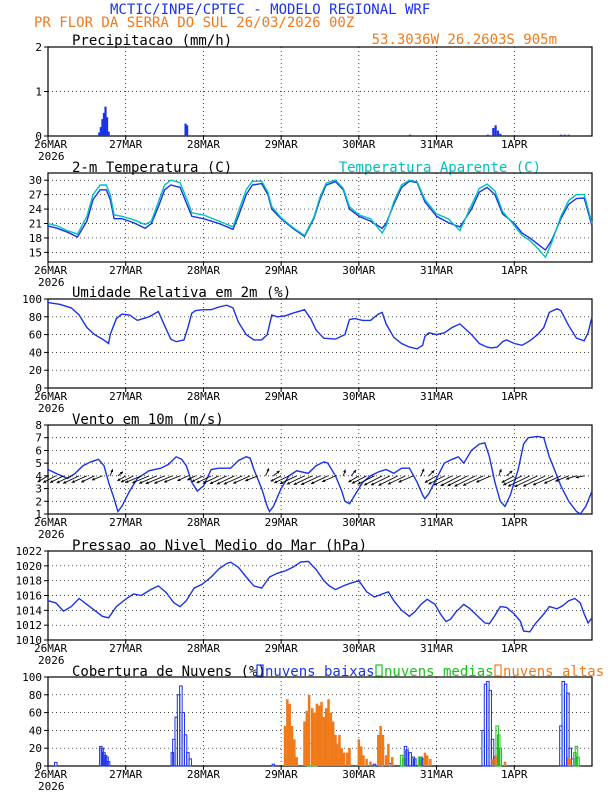  What do you see at coordinates (514, 396) in the screenshot?
I see `rh-xtick-label: 1APR` at bounding box center [514, 396].